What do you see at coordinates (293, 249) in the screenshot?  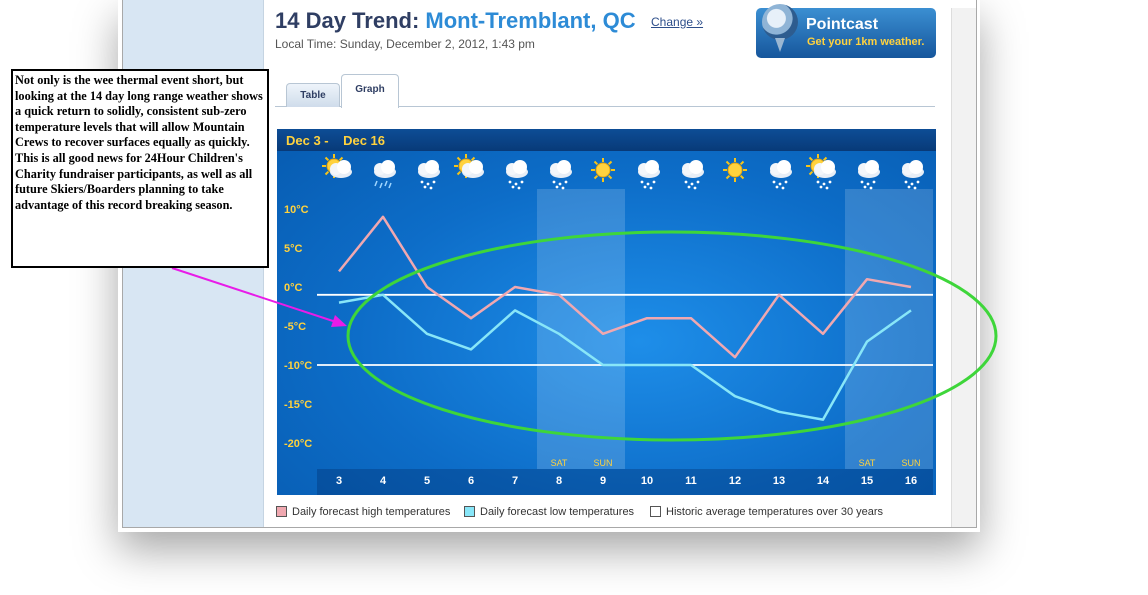 I see `y-tick-label: 5°C` at bounding box center [293, 249].